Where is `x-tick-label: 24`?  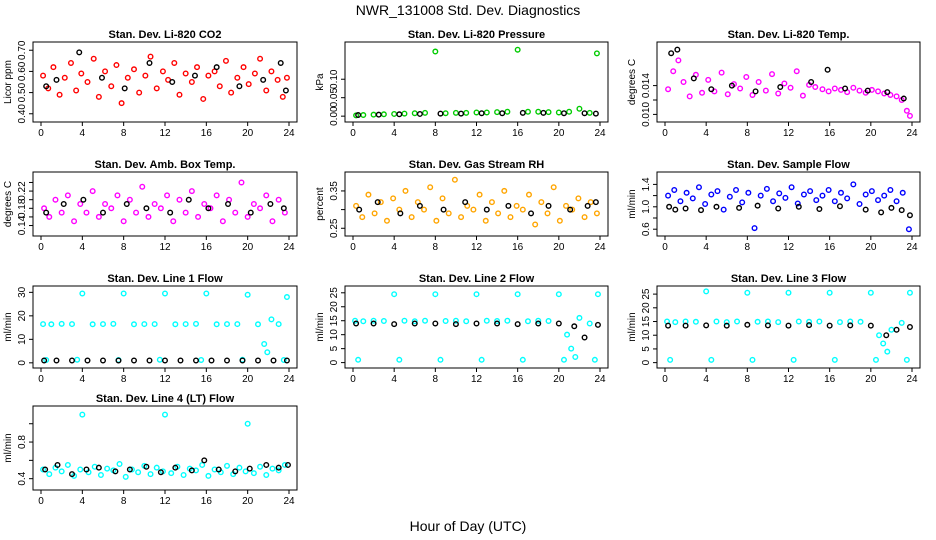 x-tick-label: 24 is located at coordinates (289, 501).